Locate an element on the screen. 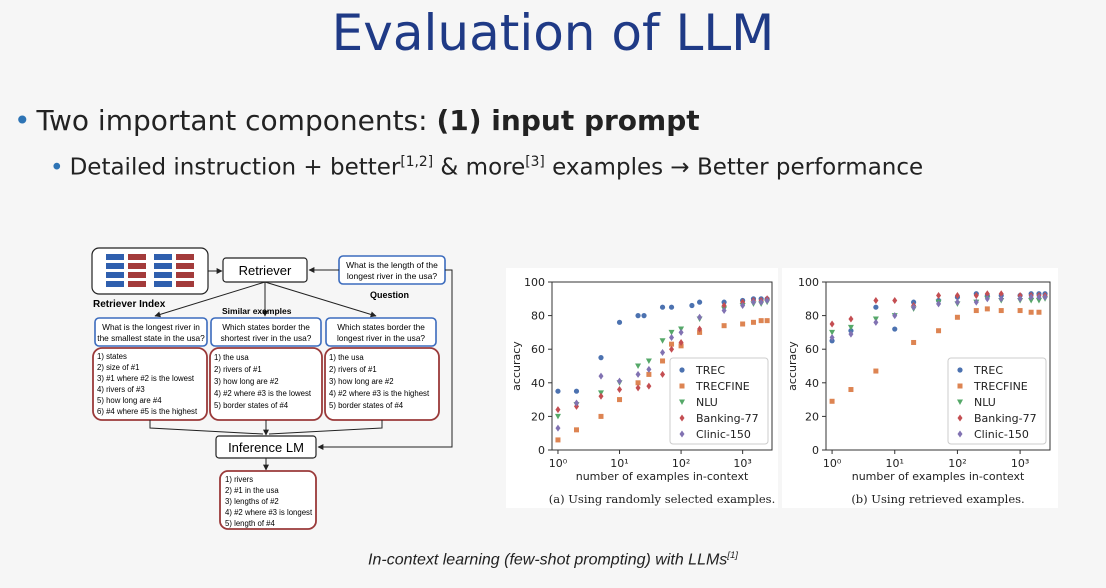 This screenshot has width=1106, height=588. decomposition-step: 4) #2 where #3 is the highest is located at coordinates (379, 393).